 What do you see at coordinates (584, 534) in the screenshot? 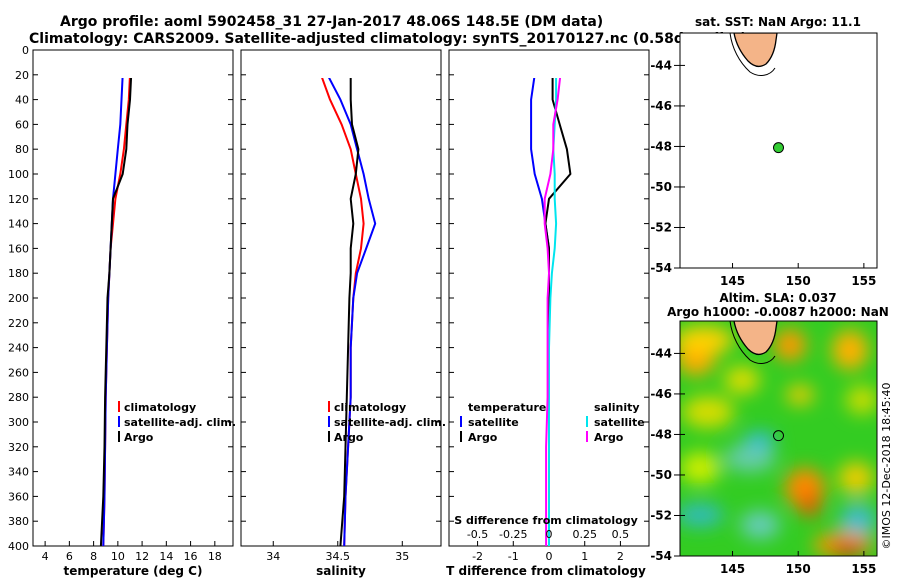
I see `s-tick-label: 0.25` at bounding box center [584, 534].